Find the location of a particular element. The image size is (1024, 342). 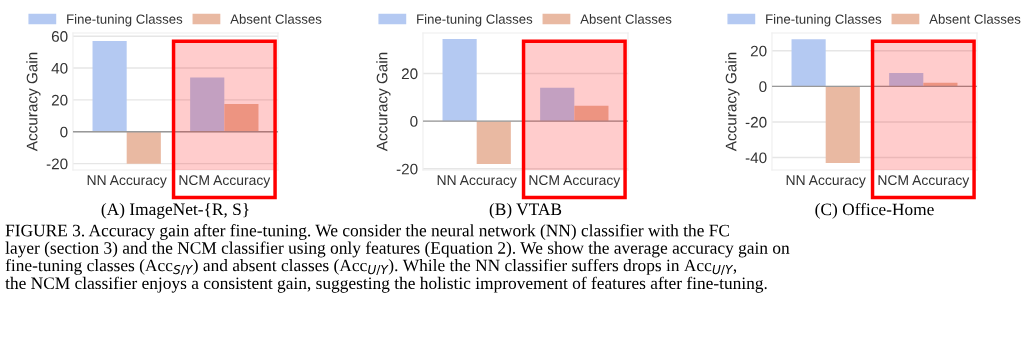

y-tick-label: 60 is located at coordinates (59, 36).